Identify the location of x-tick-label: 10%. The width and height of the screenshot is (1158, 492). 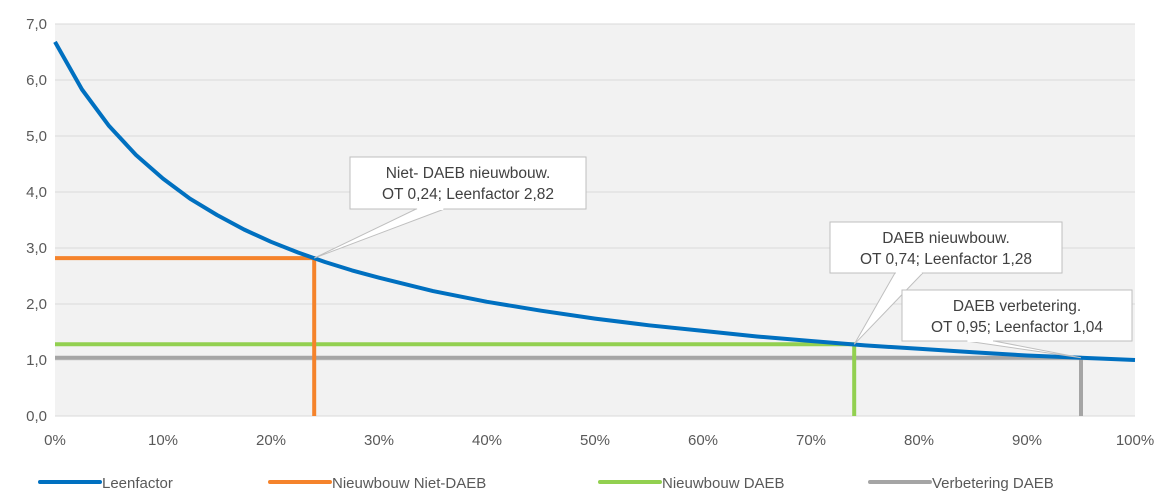
(163, 440).